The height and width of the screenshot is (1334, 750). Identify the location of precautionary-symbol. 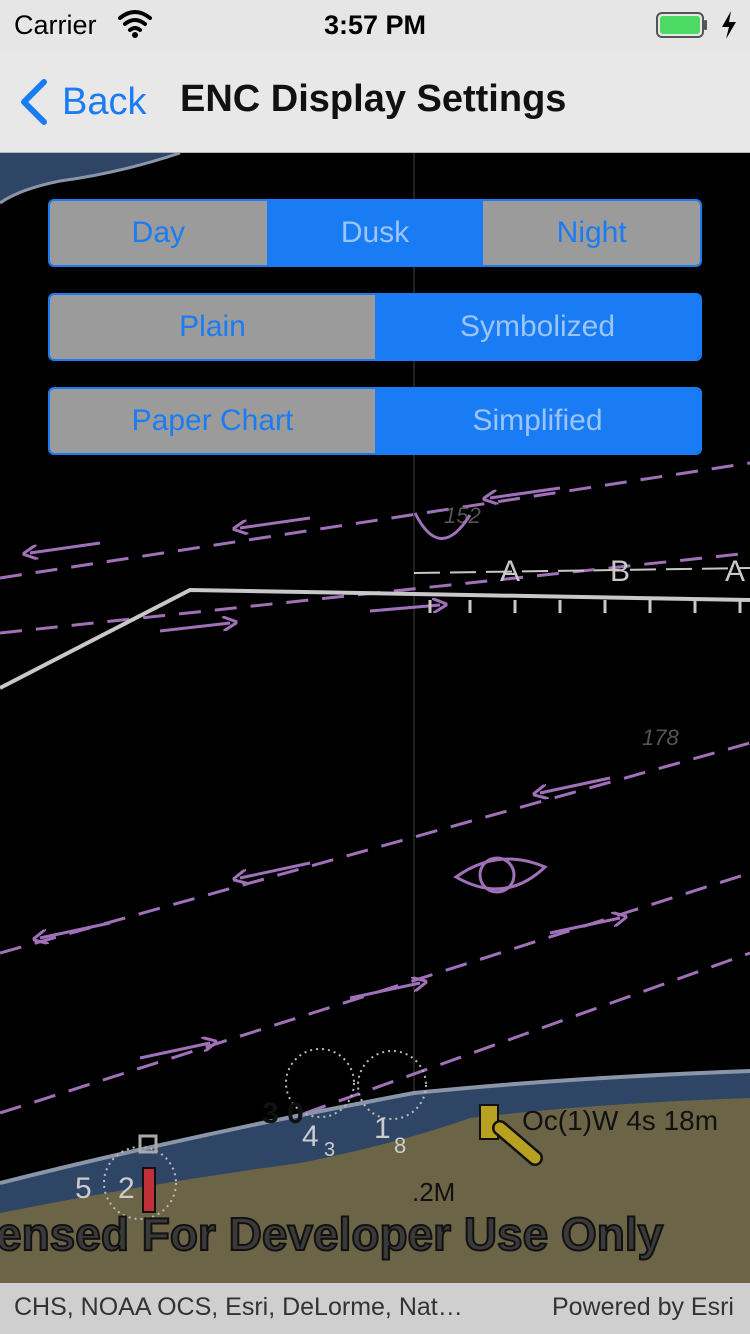
(442, 526).